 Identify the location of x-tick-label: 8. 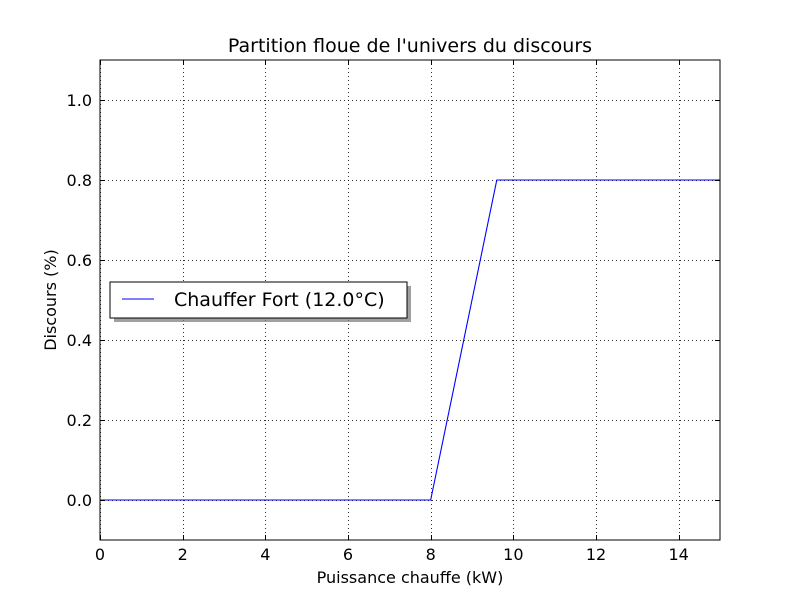
(431, 554).